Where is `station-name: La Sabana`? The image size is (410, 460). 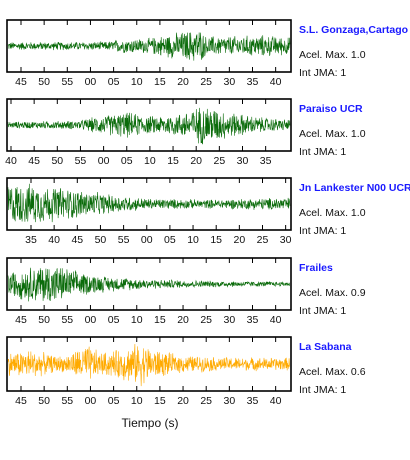
station-name: La Sabana is located at coordinates (325, 347).